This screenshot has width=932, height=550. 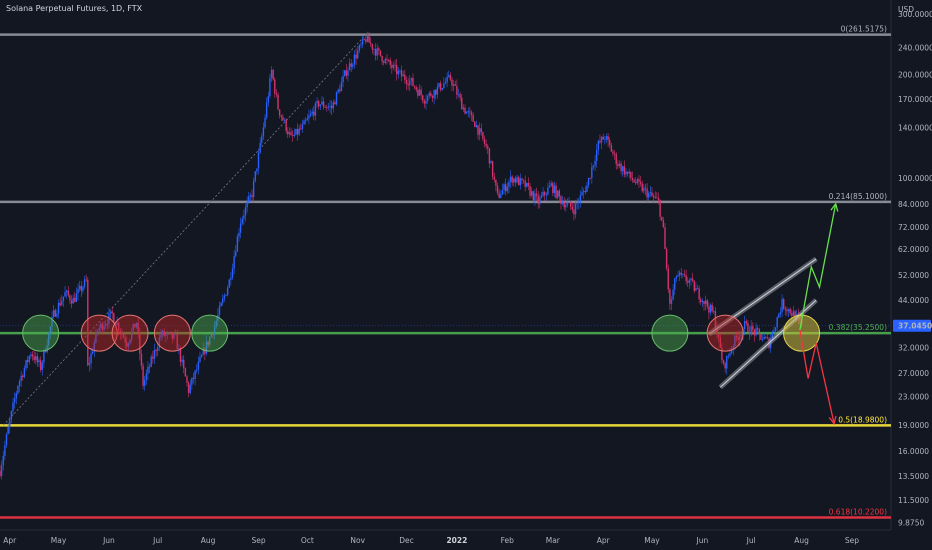 What do you see at coordinates (913, 227) in the screenshot?
I see `y-tick-label: 72.0000` at bounding box center [913, 227].